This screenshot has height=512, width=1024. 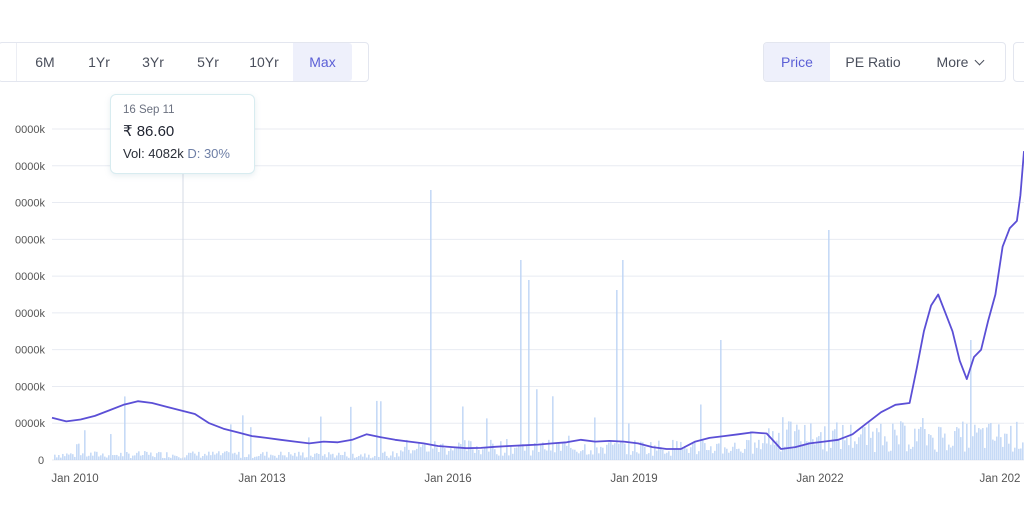 I want to click on settings-button-partial, so click(x=1018, y=62).